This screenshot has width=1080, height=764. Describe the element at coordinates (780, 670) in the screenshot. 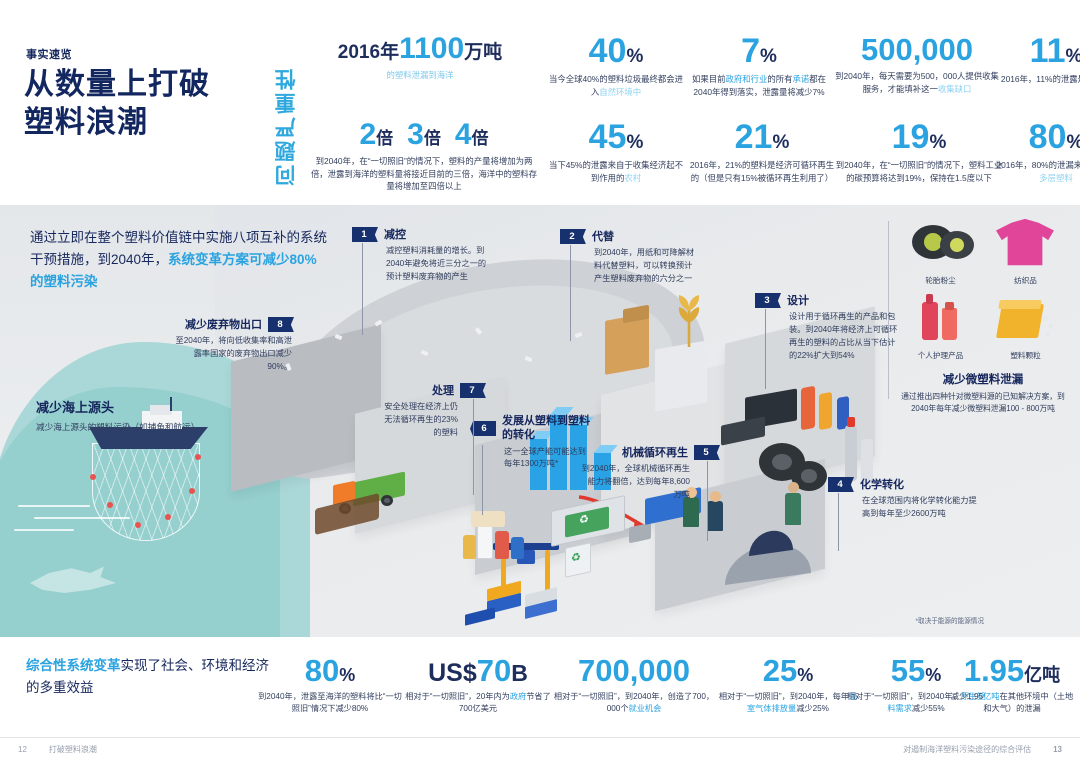

I see `bstat-number: 25` at that location.